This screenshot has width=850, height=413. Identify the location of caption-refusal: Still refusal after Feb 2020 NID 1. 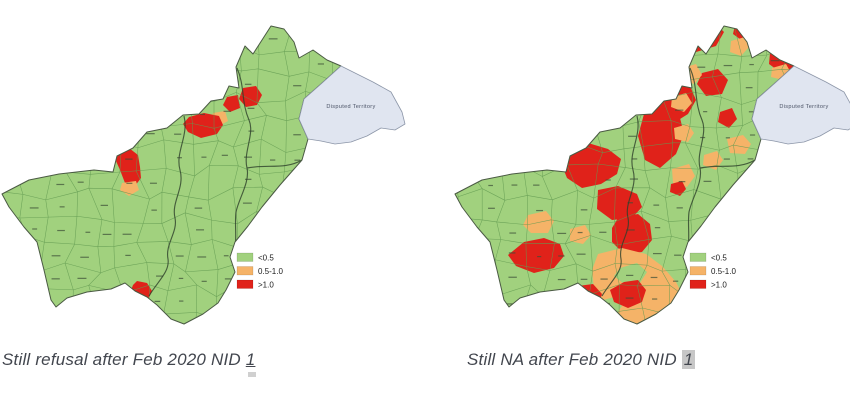
(129, 363).